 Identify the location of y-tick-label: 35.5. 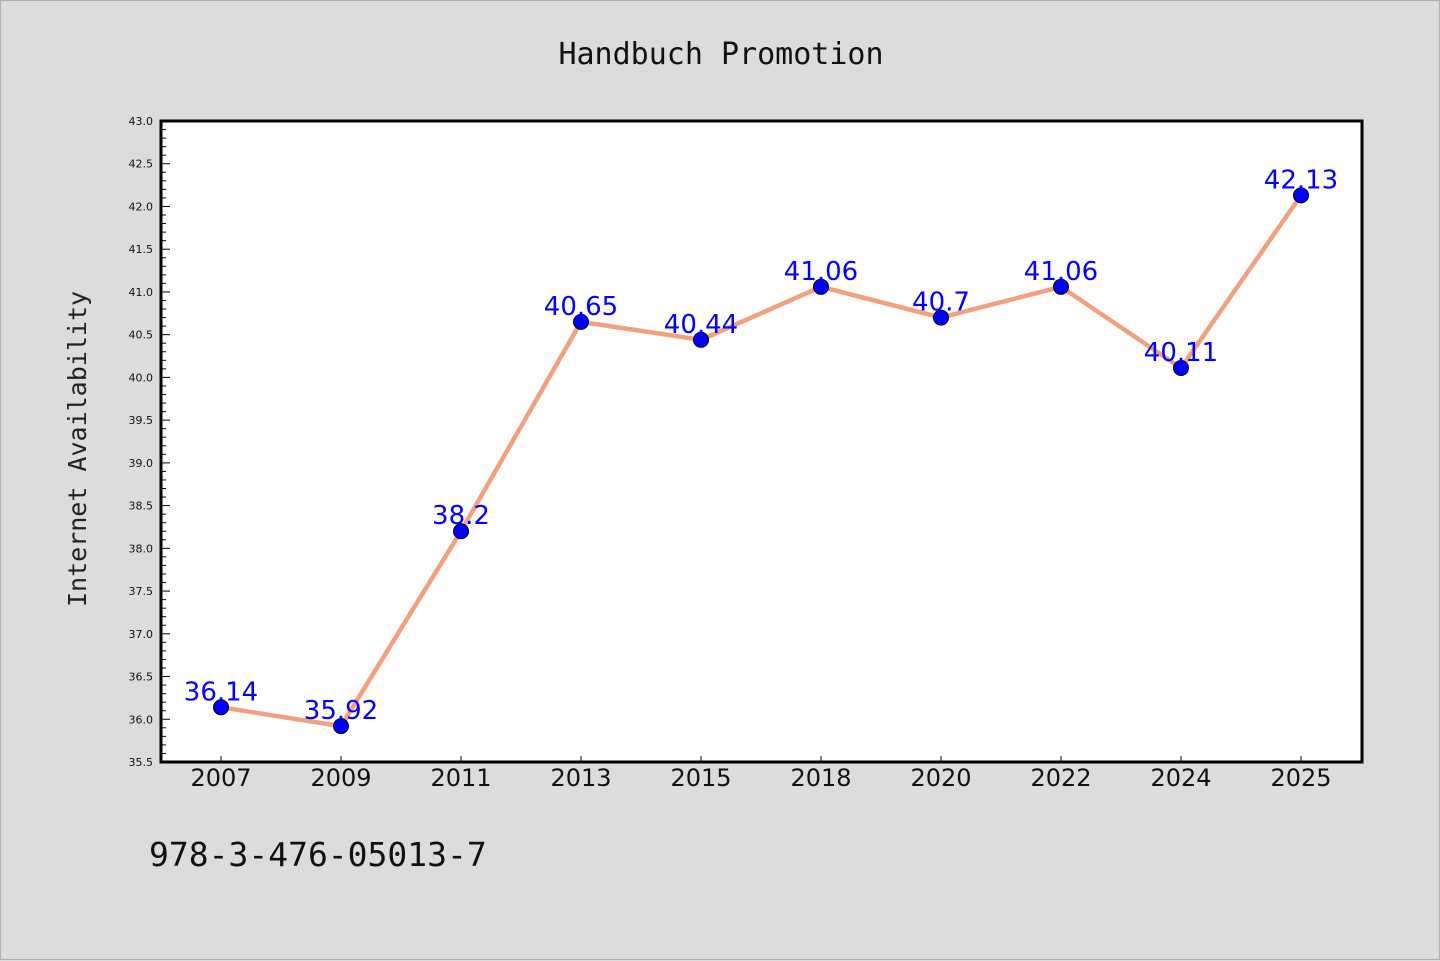
(141, 762).